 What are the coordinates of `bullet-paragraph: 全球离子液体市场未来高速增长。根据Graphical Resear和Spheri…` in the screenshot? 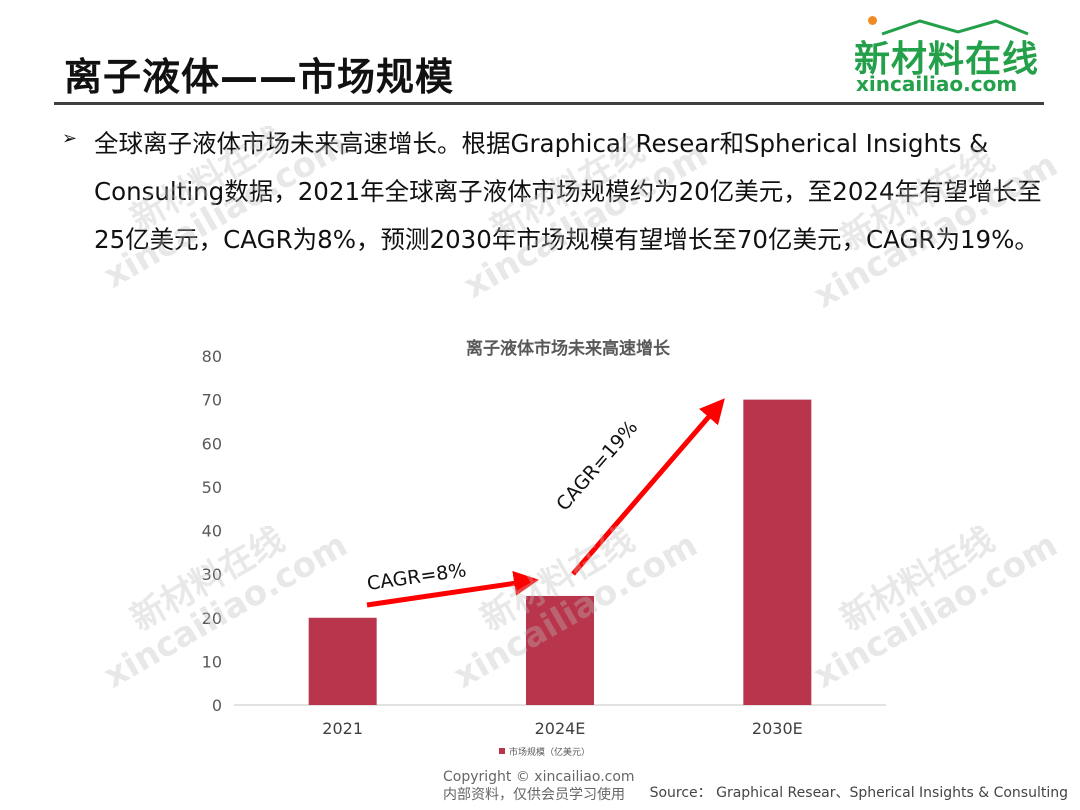 It's located at (568, 191).